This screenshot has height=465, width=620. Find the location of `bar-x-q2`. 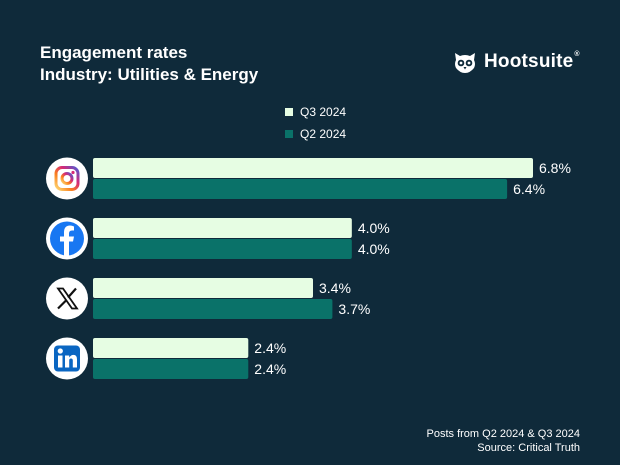

bar-x-q2 is located at coordinates (213, 309).